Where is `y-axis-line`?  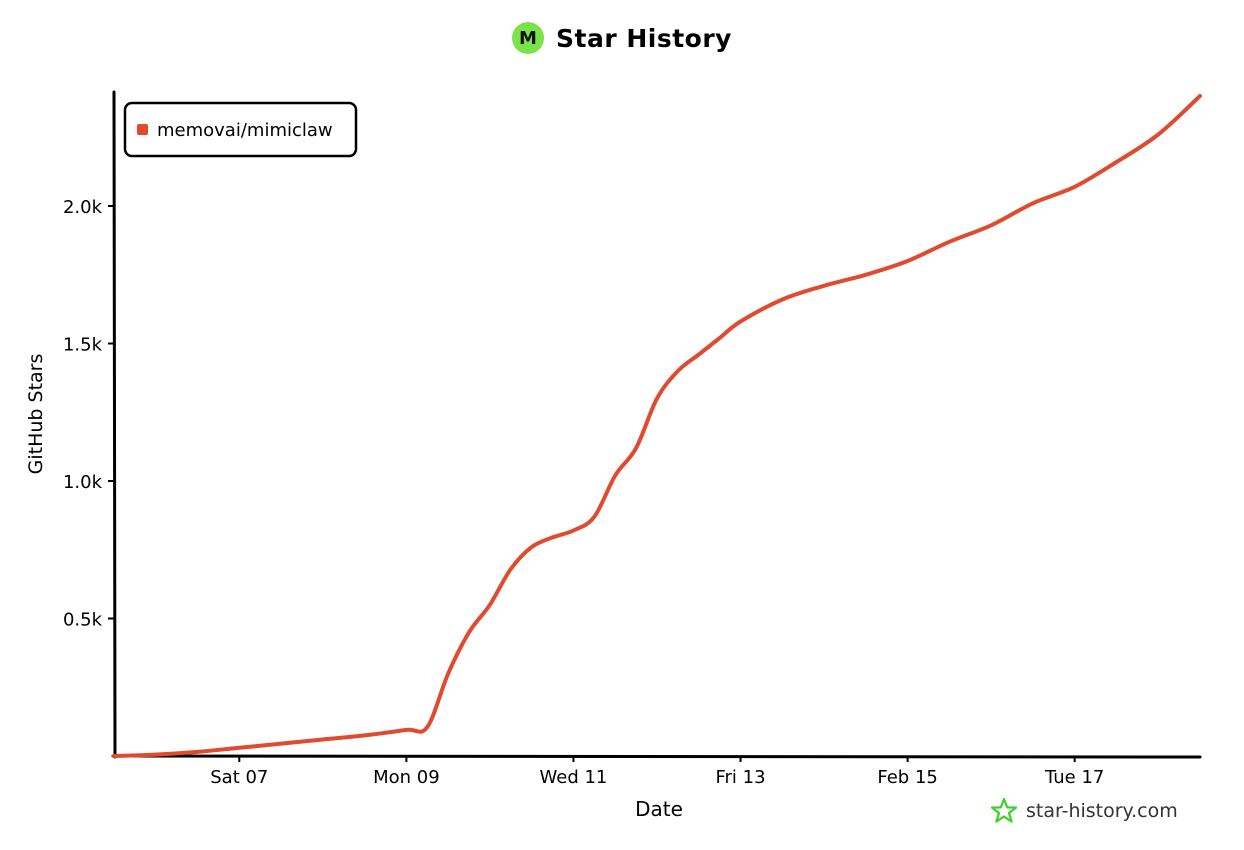 y-axis-line is located at coordinates (114, 424).